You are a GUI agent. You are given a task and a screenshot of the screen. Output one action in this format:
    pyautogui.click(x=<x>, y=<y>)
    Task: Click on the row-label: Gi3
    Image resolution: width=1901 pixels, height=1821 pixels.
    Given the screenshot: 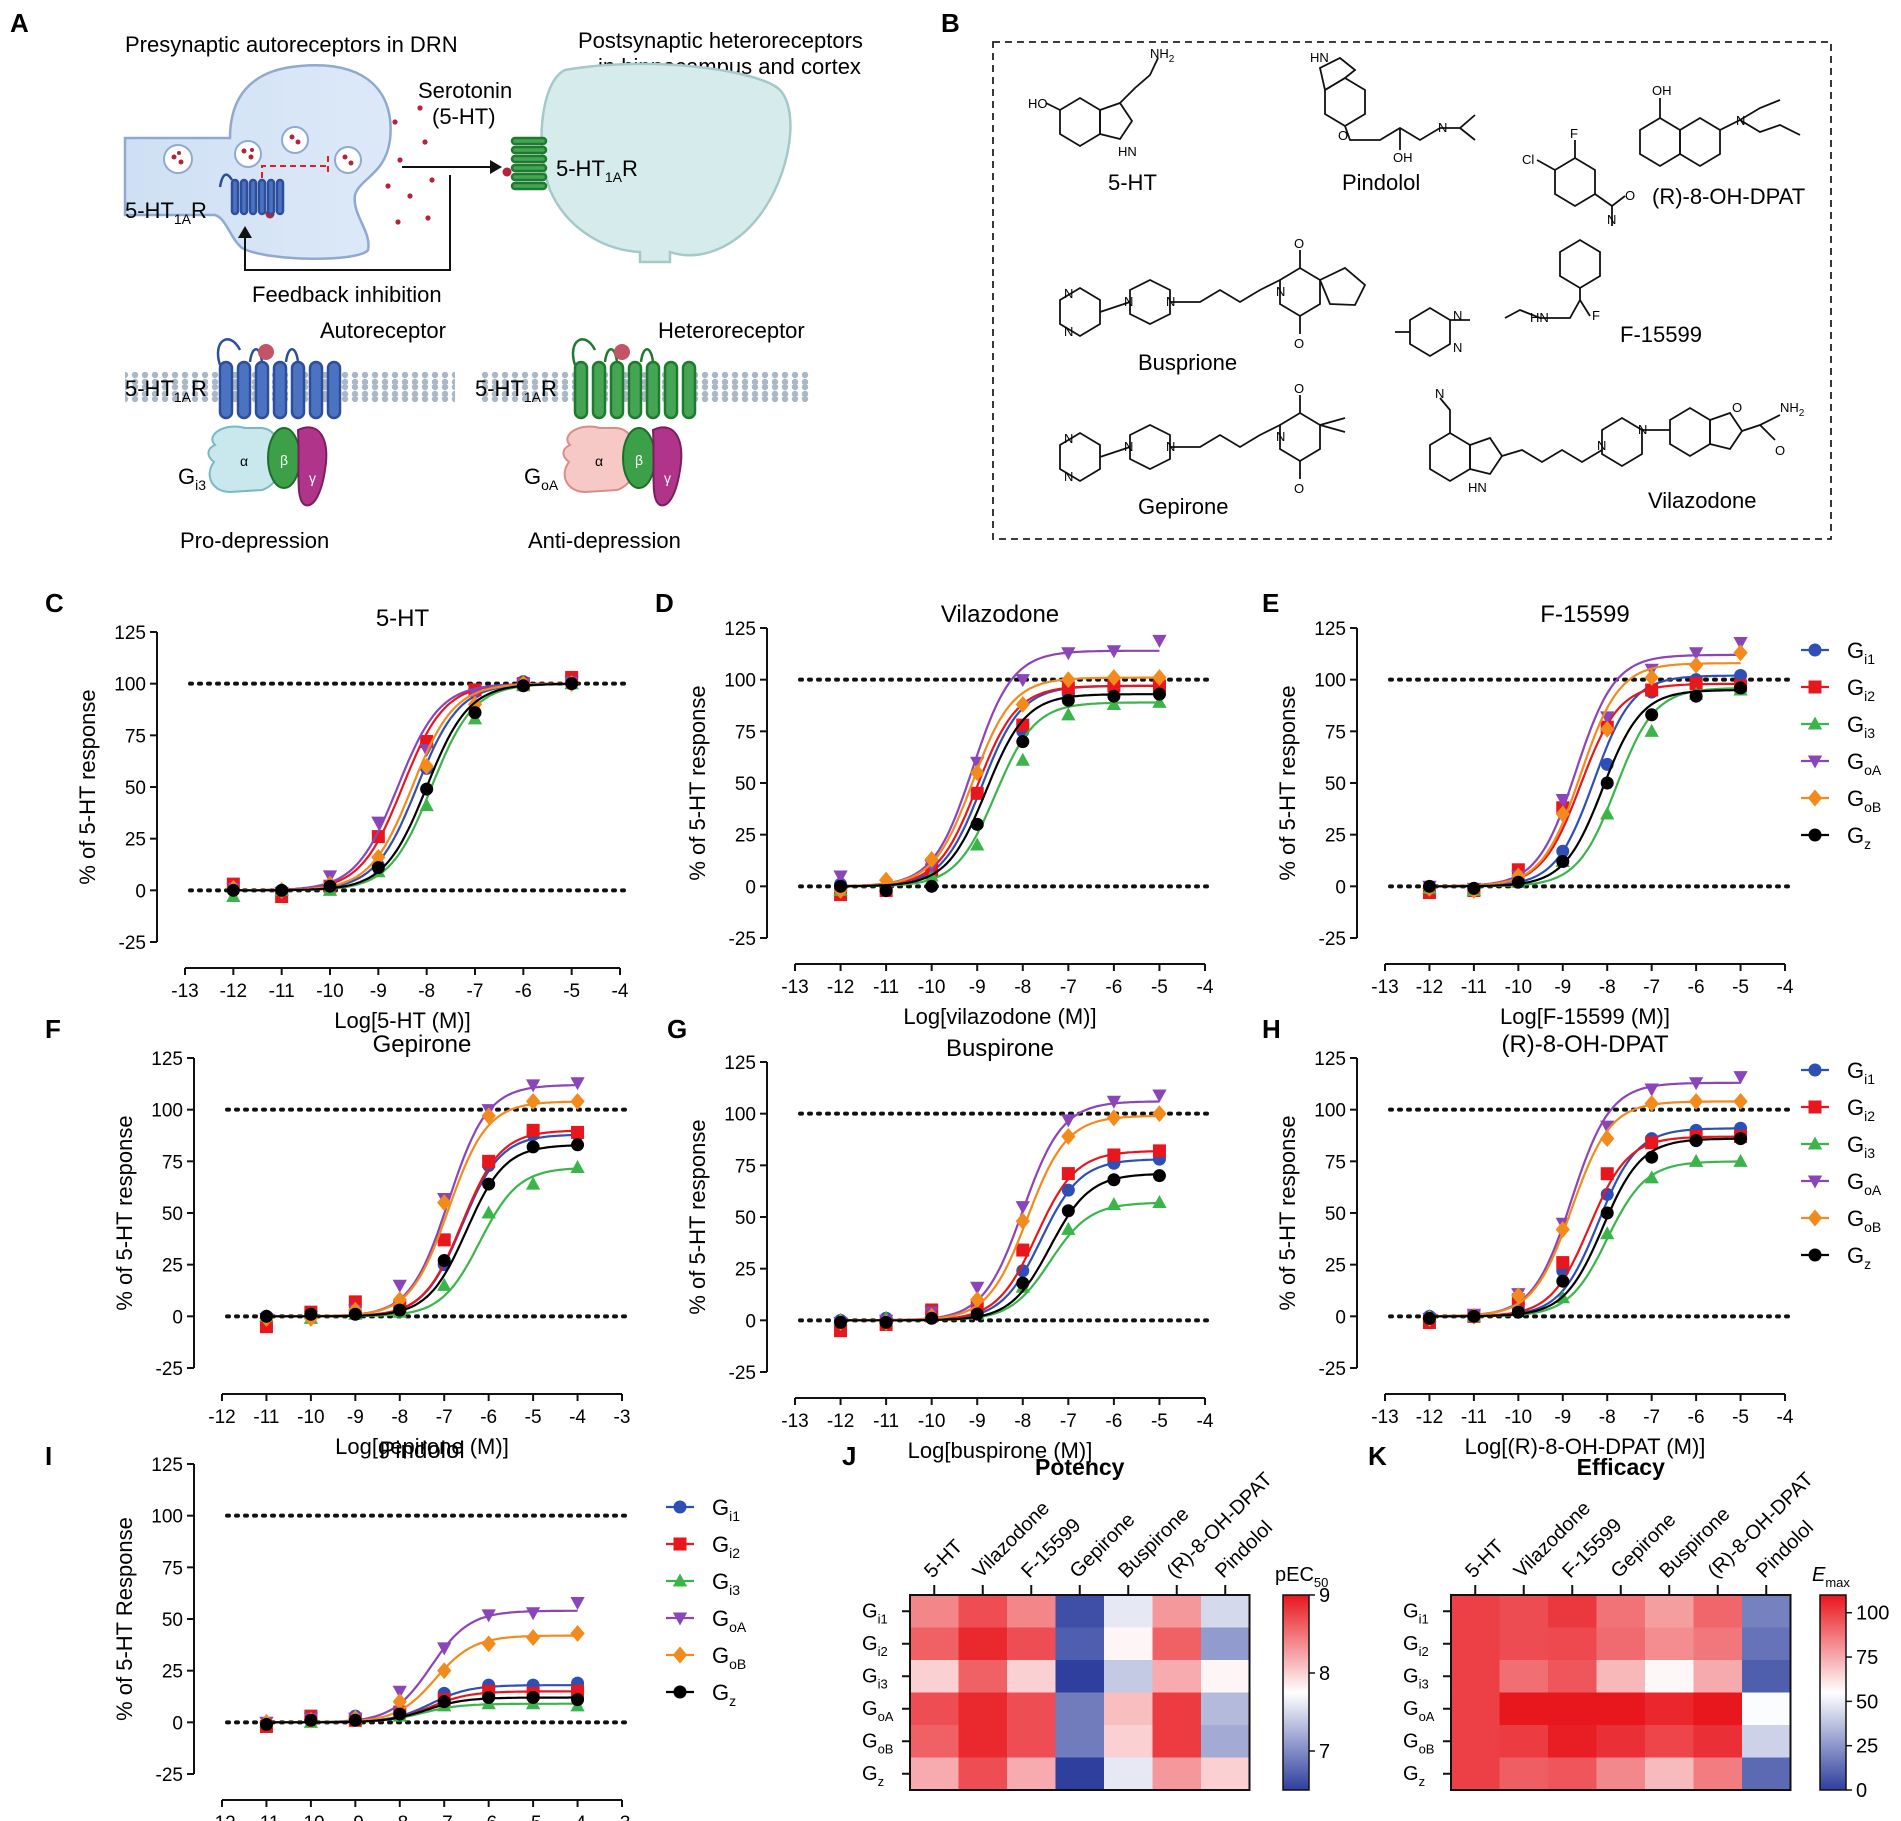 What is the action you would take?
    pyautogui.click(x=875, y=1678)
    